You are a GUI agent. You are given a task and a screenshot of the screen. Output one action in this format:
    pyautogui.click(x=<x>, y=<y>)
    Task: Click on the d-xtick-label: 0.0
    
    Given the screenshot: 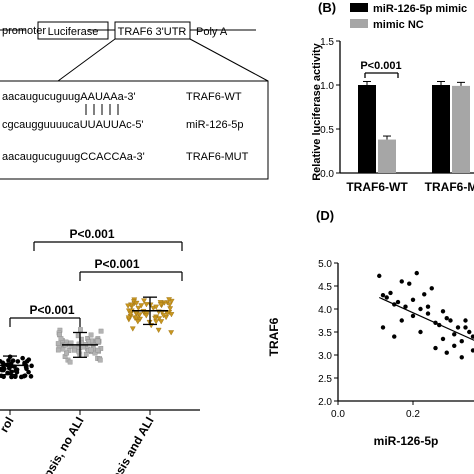 What is the action you would take?
    pyautogui.click(x=338, y=414)
    